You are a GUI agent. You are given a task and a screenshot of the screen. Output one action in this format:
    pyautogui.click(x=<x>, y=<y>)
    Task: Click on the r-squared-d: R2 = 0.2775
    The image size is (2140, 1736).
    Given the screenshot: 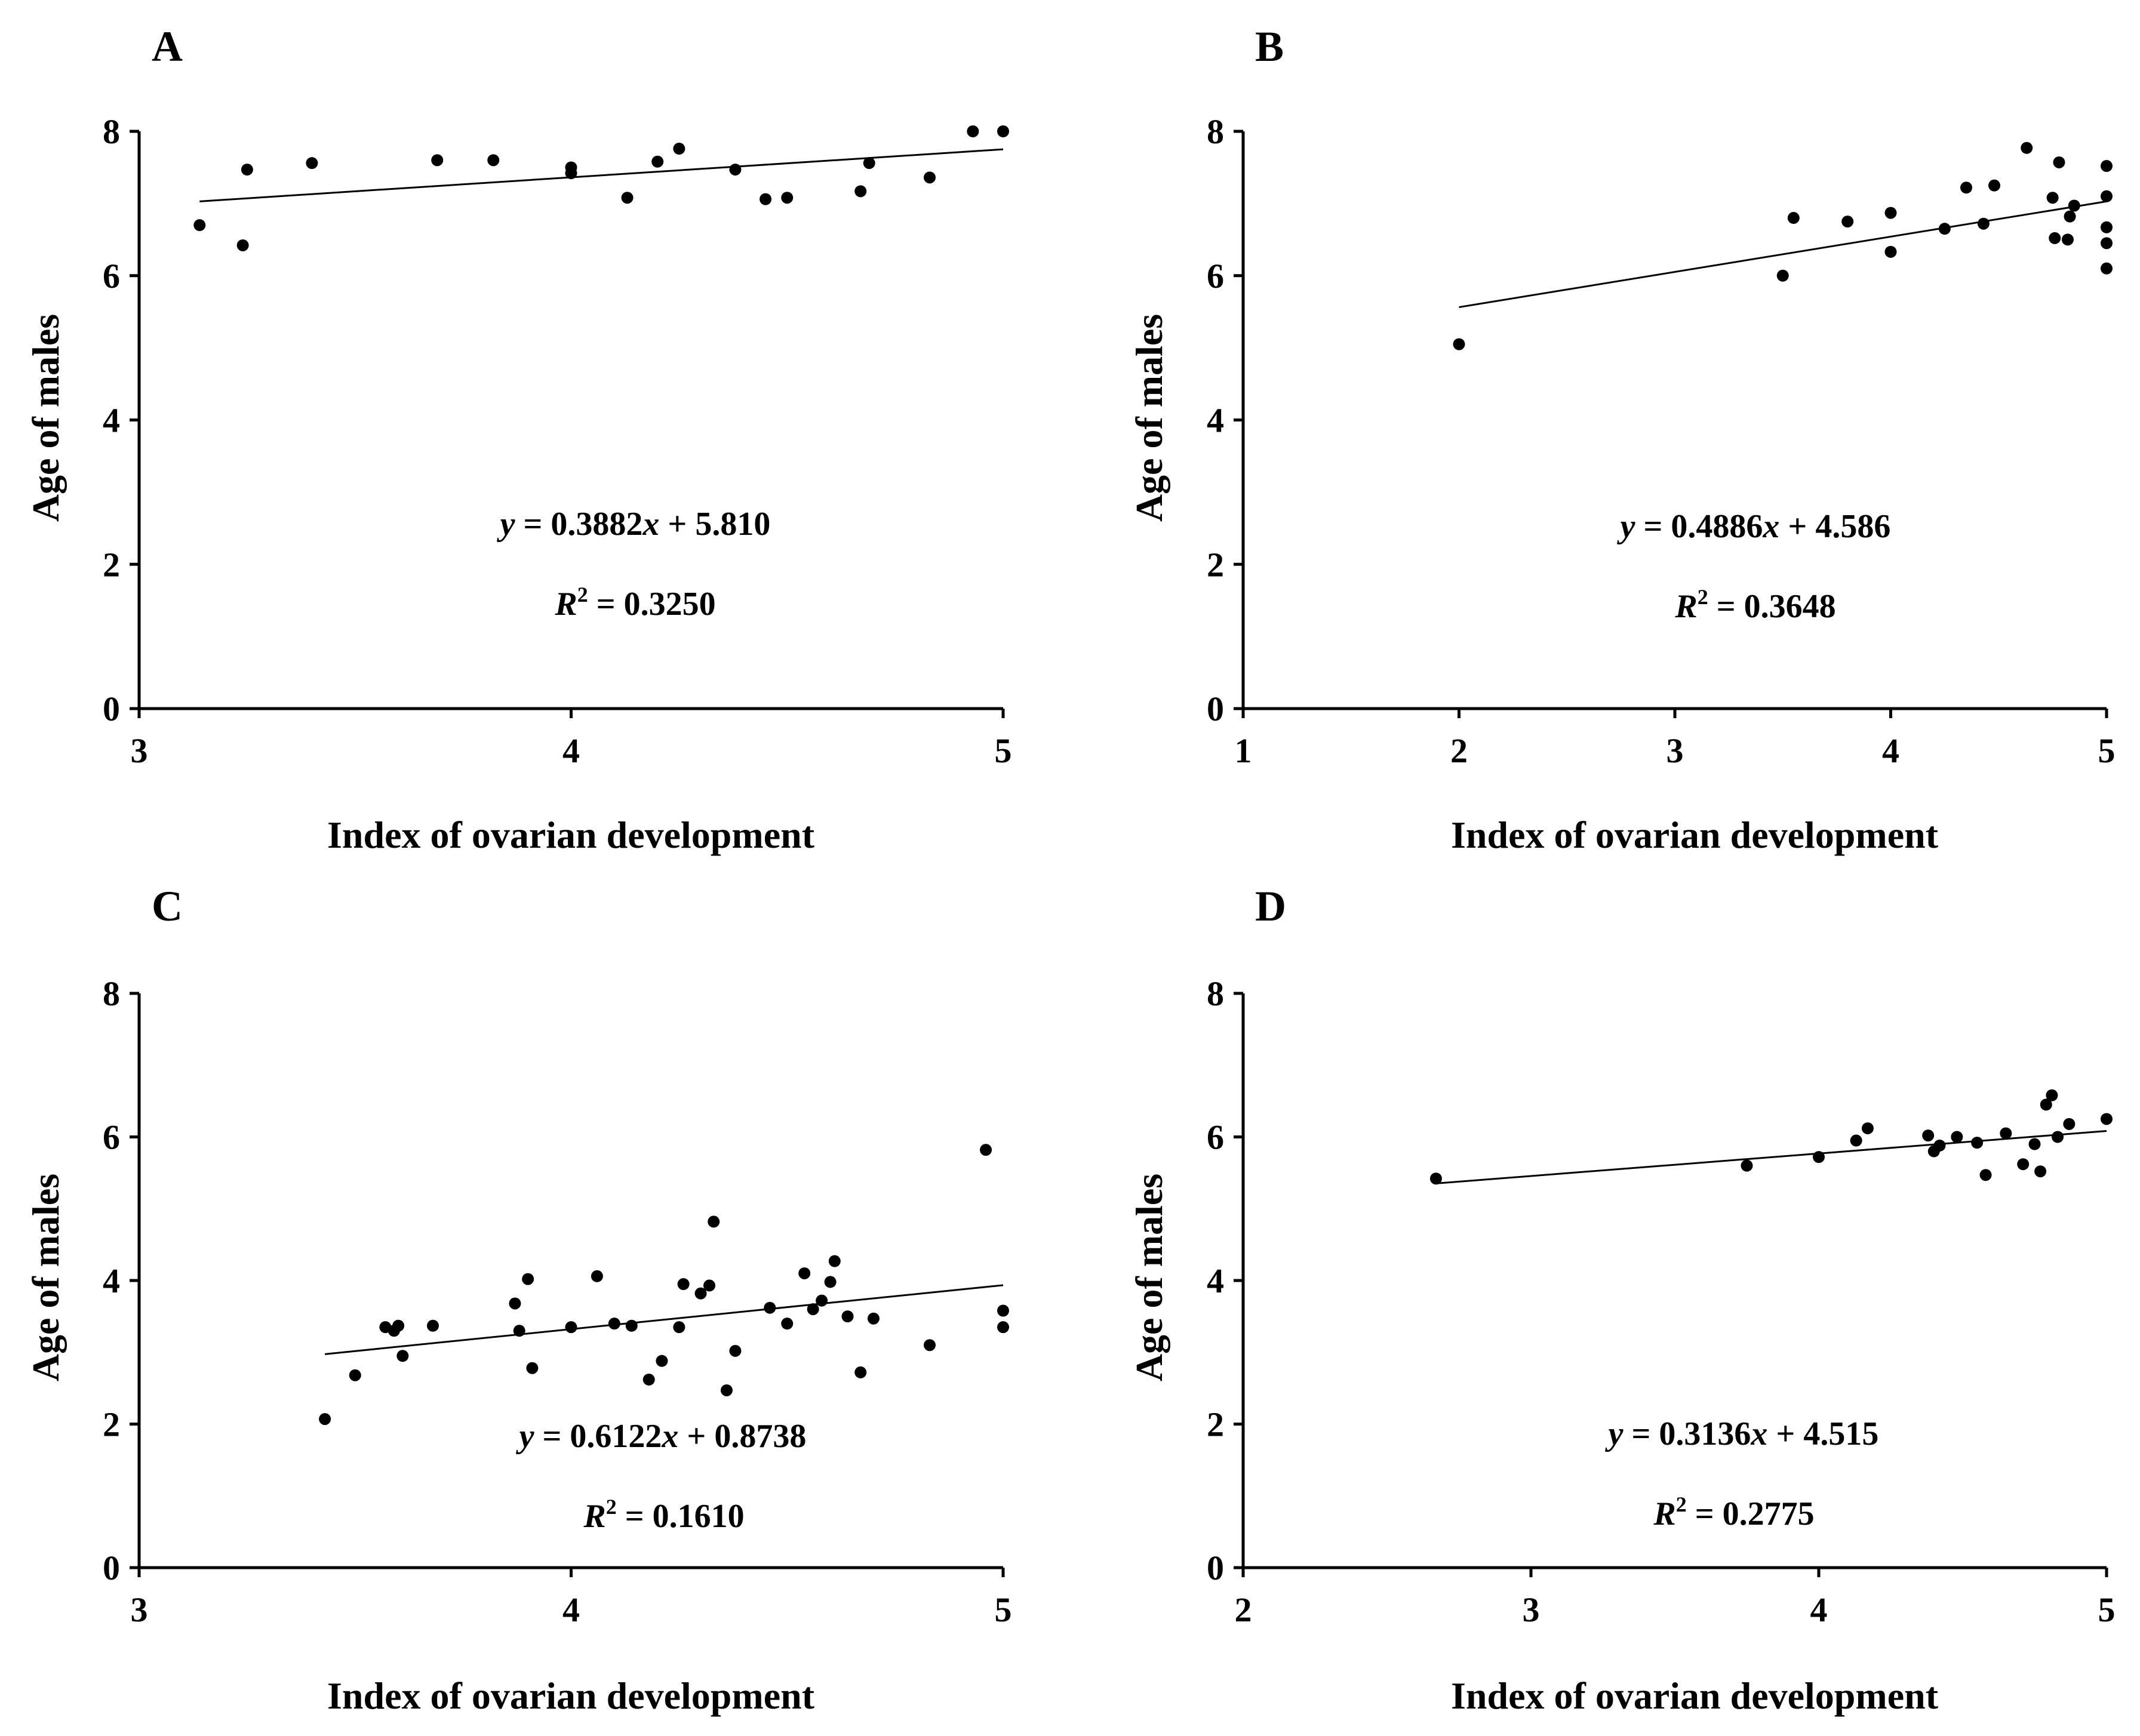 What is the action you would take?
    pyautogui.click(x=1733, y=1512)
    